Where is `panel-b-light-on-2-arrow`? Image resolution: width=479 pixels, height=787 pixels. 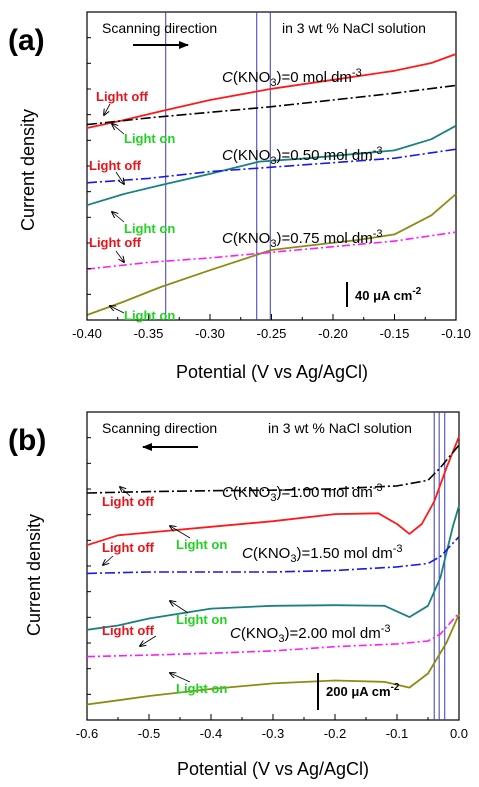
panel-b-light-on-2-arrow is located at coordinates (179, 607).